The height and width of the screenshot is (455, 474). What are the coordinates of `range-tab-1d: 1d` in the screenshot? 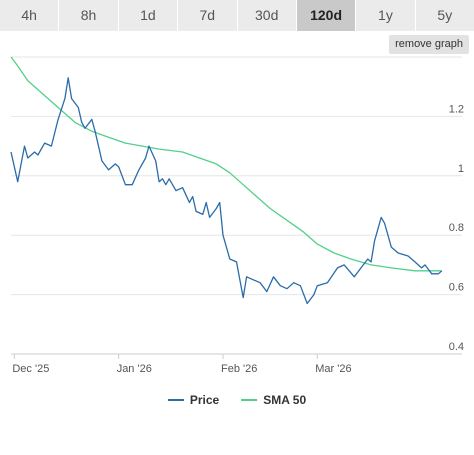 It's located at (148, 15).